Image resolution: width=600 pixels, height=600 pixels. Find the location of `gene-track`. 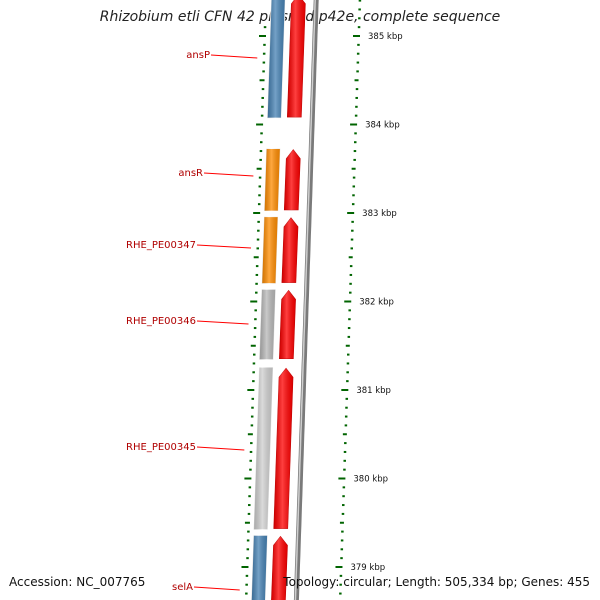

gene-track is located at coordinates (268, 300).